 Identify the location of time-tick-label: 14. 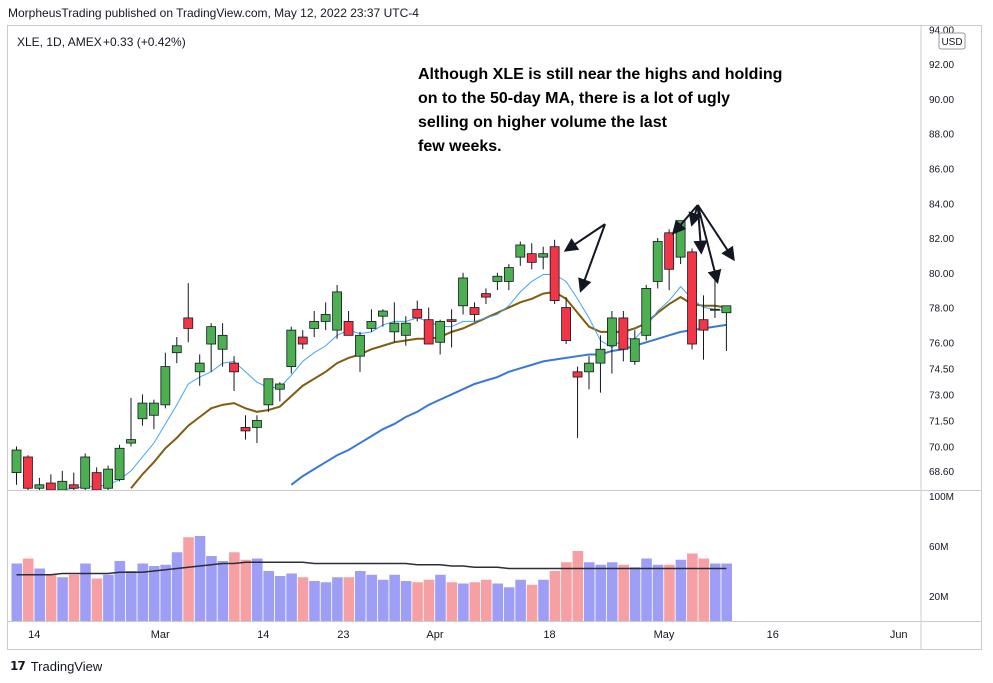
(263, 635).